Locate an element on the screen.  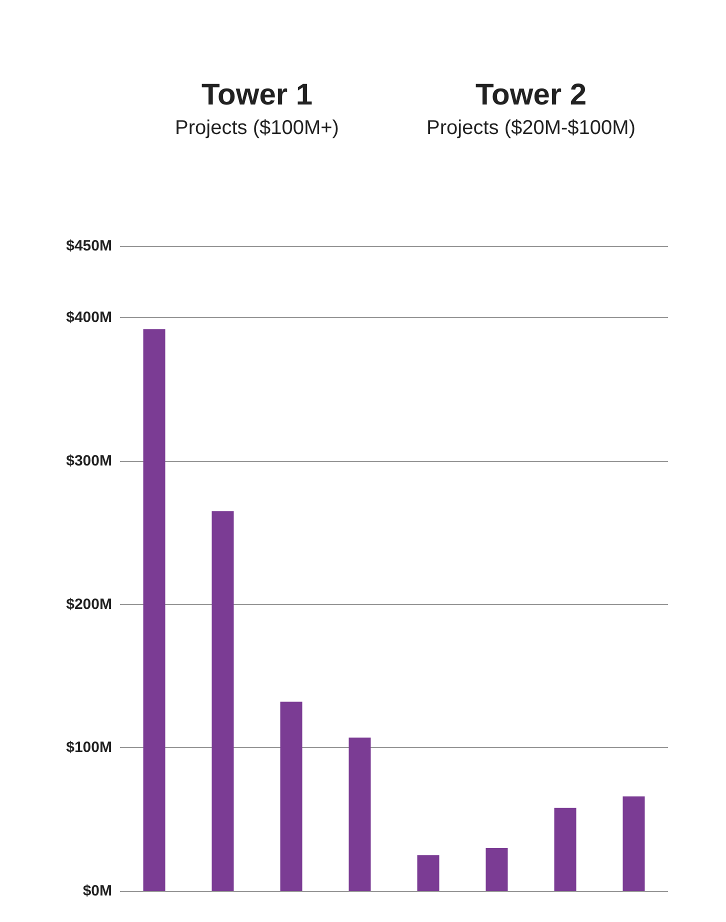
text: Projects ($20M-$100M) is located at coordinates (531, 128).